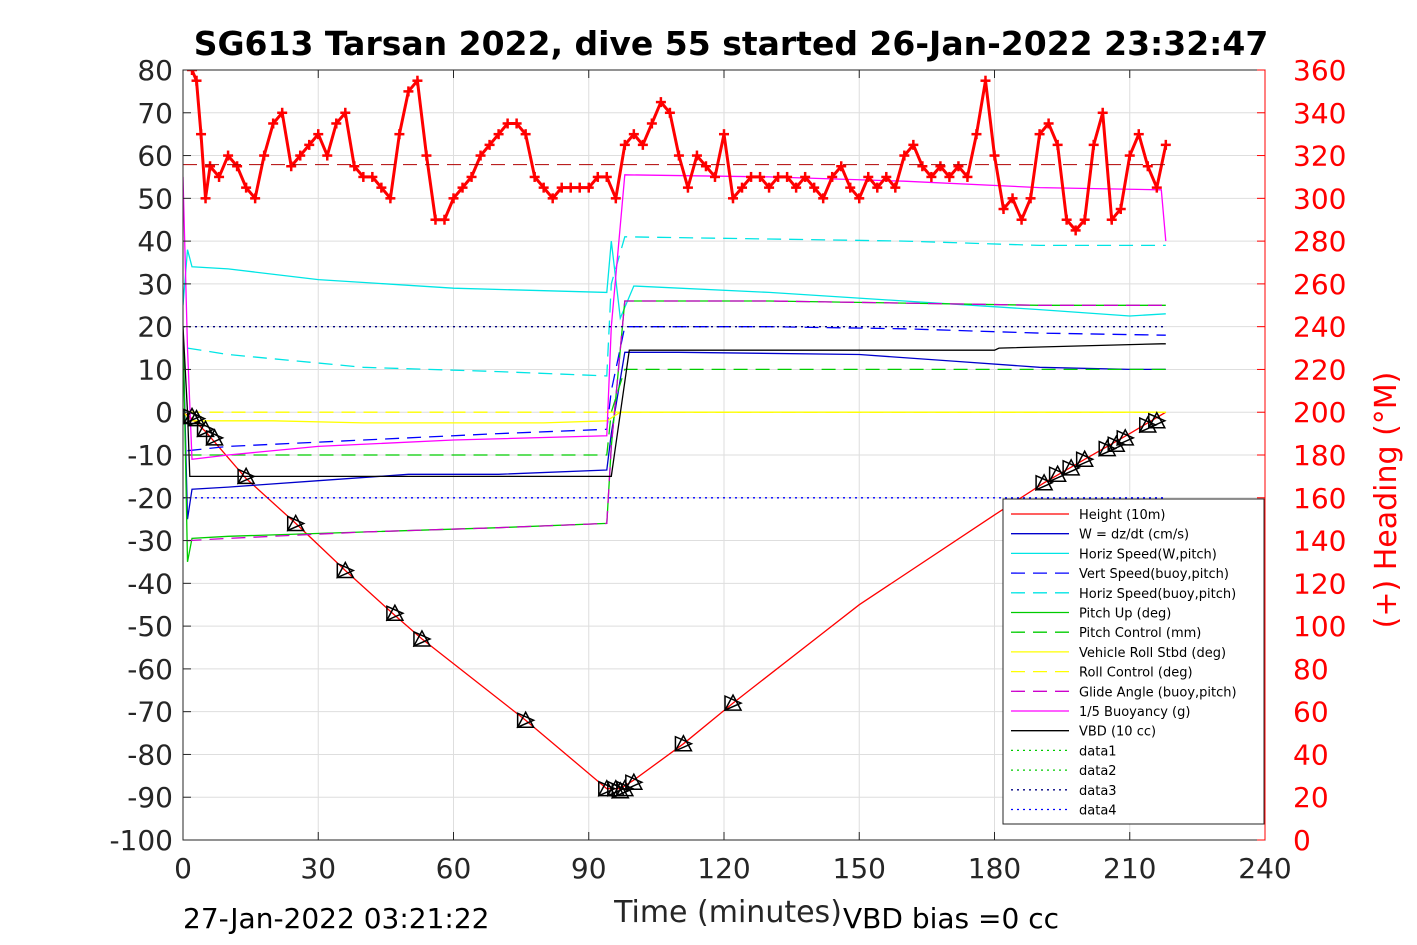 The width and height of the screenshot is (1417, 945). What do you see at coordinates (150, 541) in the screenshot?
I see `y-tick-label: -30` at bounding box center [150, 541].